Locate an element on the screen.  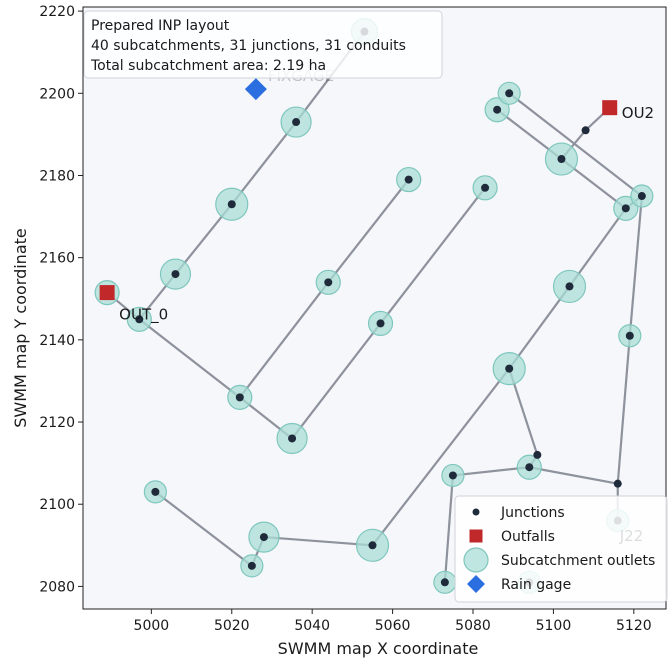
rain-gage-marker is located at coordinates (255, 89).